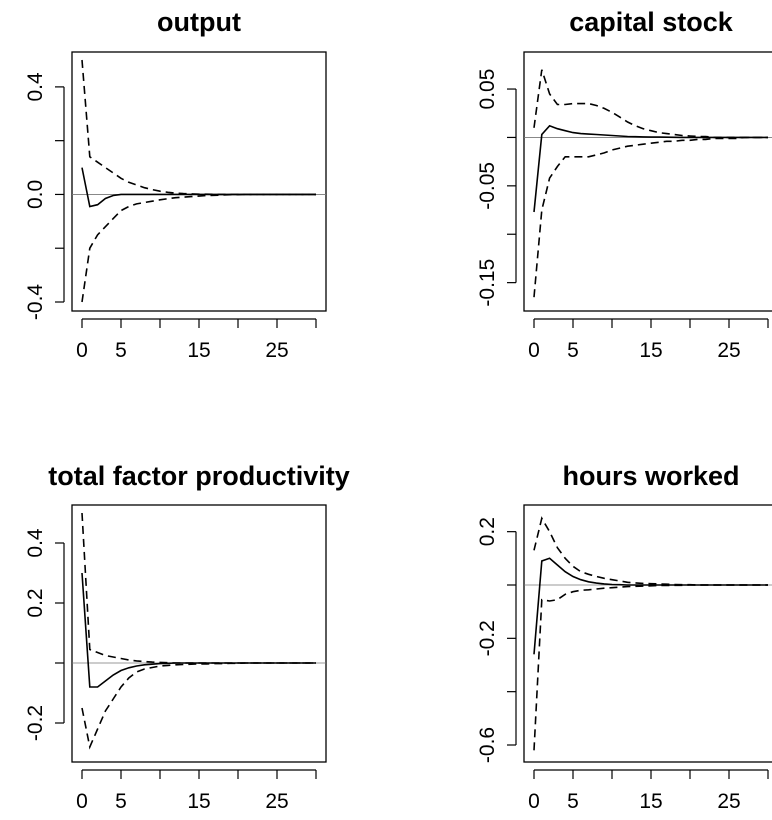  Describe the element at coordinates (650, 476) in the screenshot. I see `chart-title: hours worked` at that location.